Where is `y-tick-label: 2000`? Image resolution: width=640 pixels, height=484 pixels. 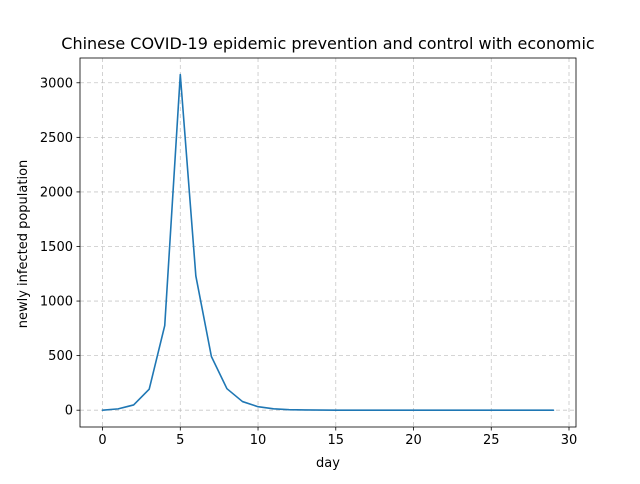 y-tick-label: 2000 is located at coordinates (56, 192).